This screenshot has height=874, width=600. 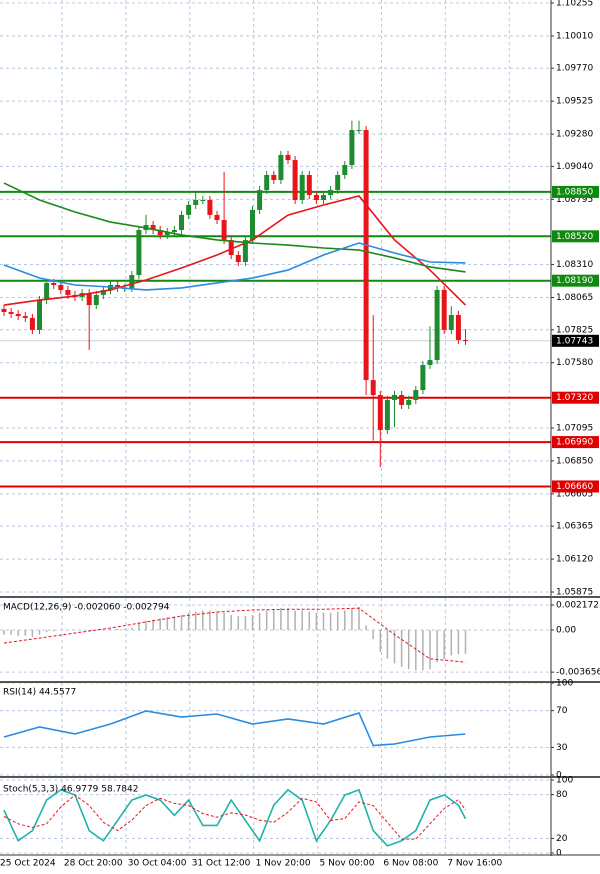 What do you see at coordinates (574, 494) in the screenshot?
I see `y-tick-label: 1.06605` at bounding box center [574, 494].